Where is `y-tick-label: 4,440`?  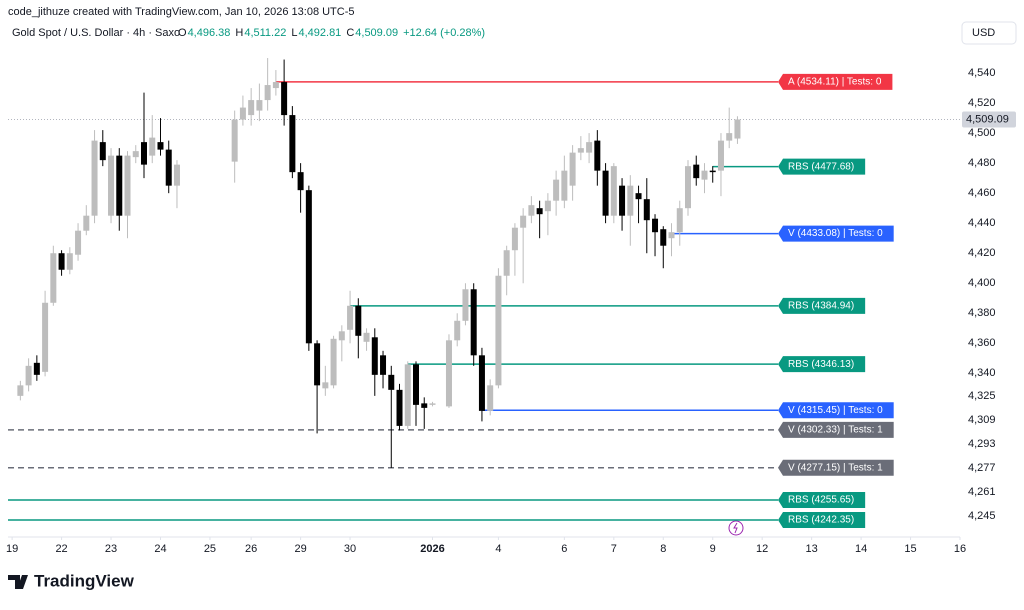 y-tick-label: 4,440 is located at coordinates (982, 223).